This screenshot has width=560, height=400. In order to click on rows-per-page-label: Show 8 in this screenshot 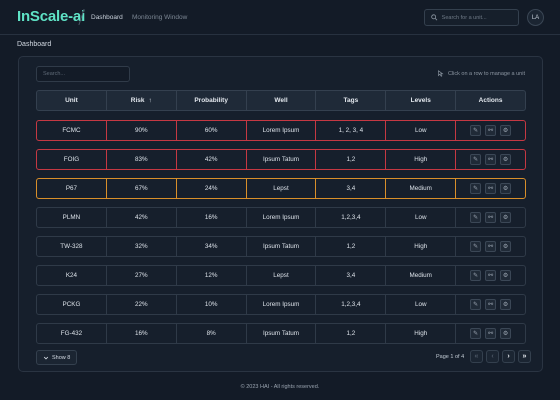, I will do `click(61, 357)`.